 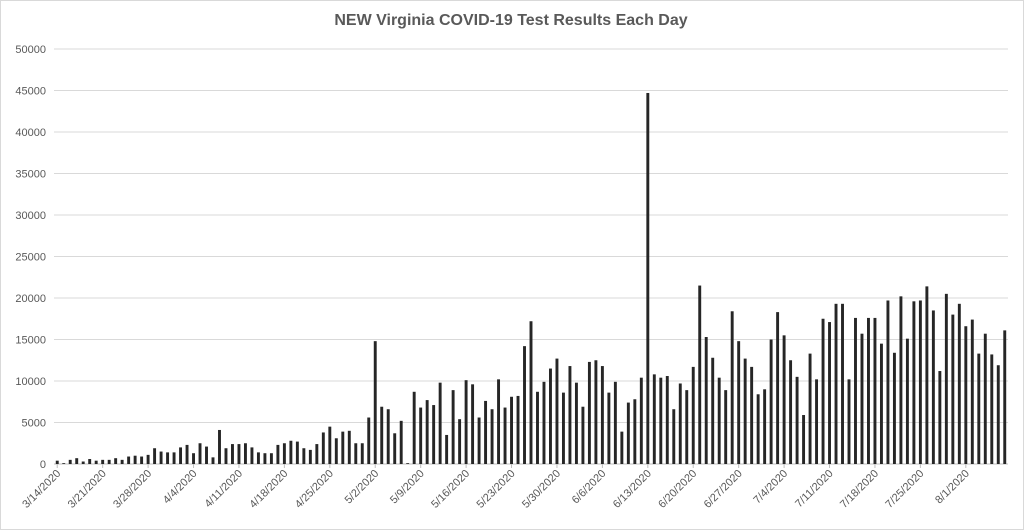 I want to click on y-tick-label: 25000, so click(x=30, y=258).